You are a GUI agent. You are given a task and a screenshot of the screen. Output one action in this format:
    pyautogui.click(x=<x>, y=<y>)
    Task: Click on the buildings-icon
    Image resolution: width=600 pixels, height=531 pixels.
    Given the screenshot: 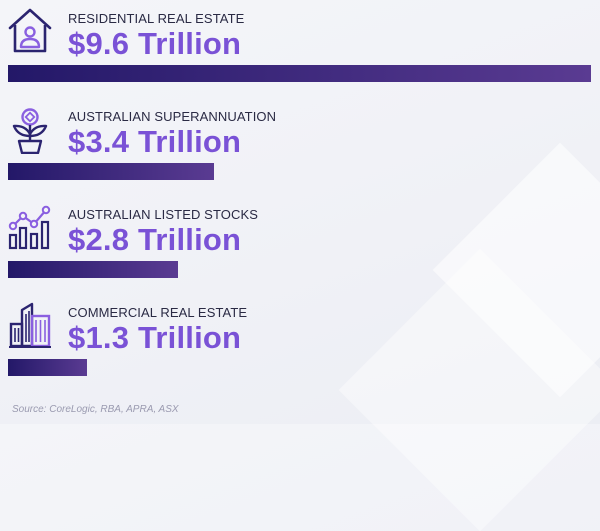 What is the action you would take?
    pyautogui.click(x=30, y=325)
    